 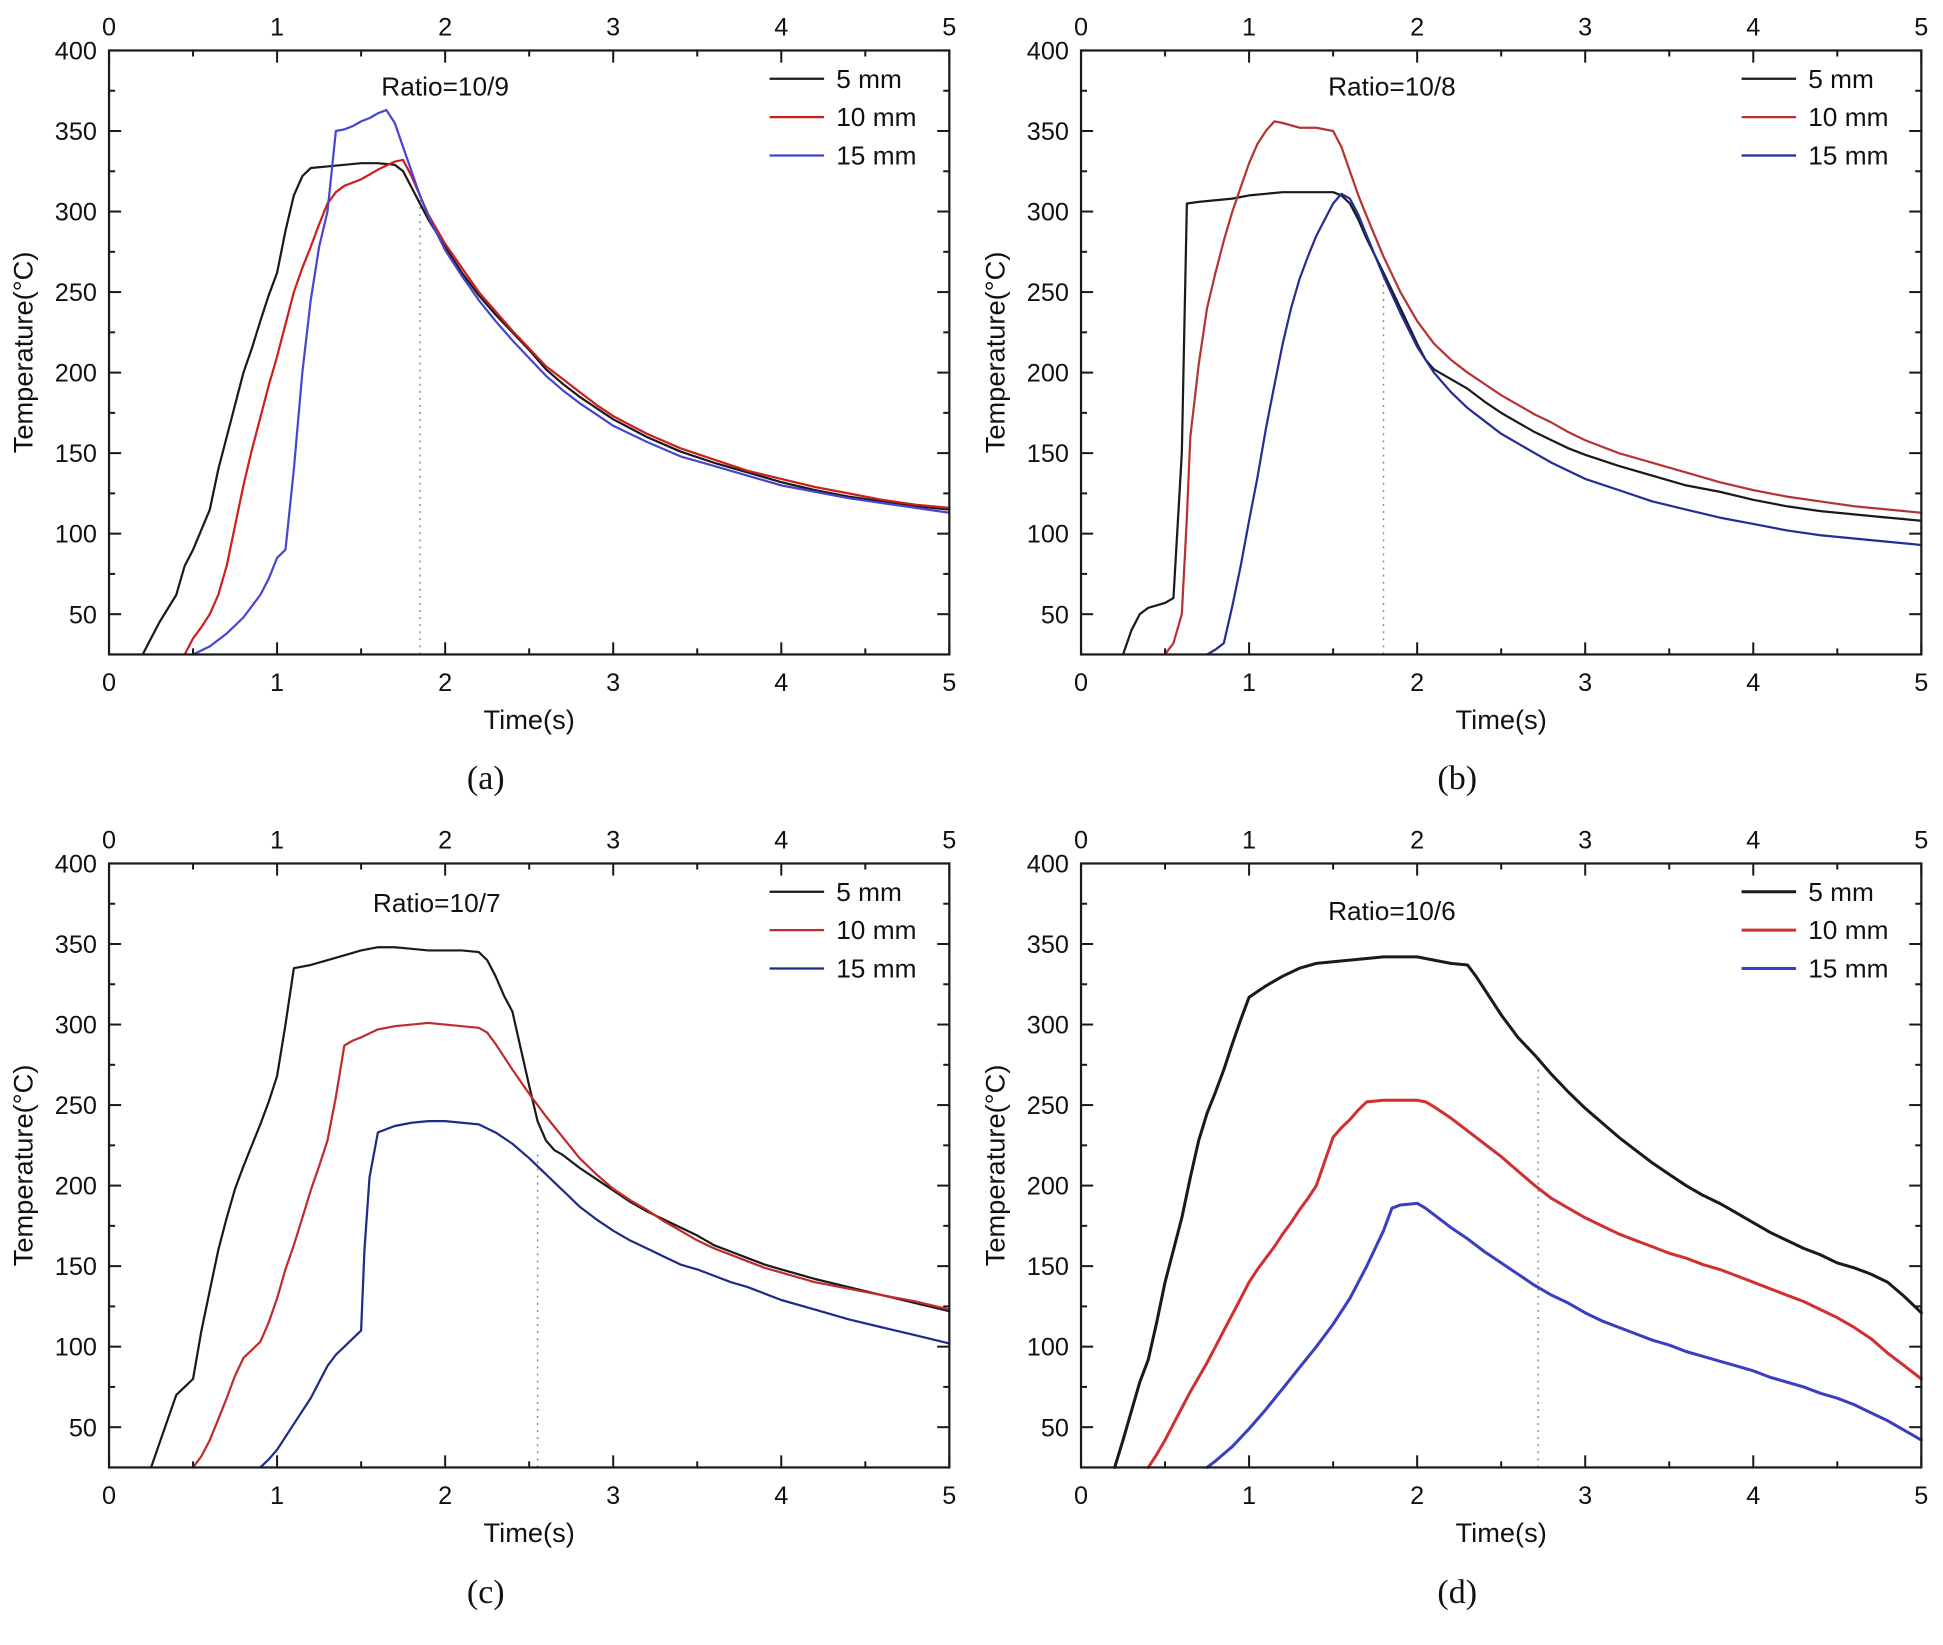 What do you see at coordinates (485, 779) in the screenshot?
I see `panel-caption-a: (a)` at bounding box center [485, 779].